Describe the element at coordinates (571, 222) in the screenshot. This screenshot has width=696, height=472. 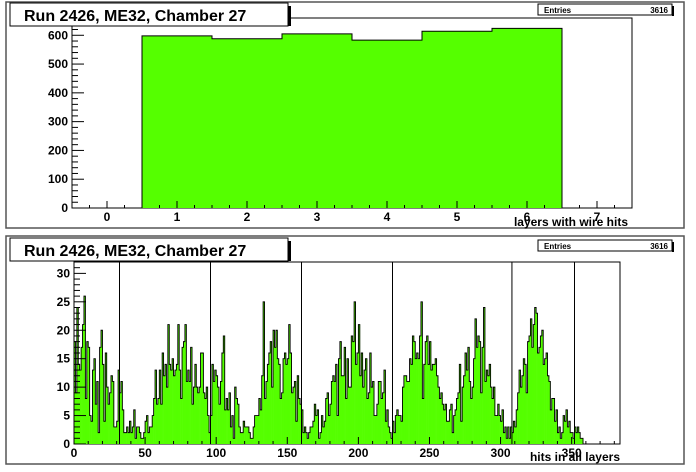
I see `x-axis-label: layers with wire hits` at that location.